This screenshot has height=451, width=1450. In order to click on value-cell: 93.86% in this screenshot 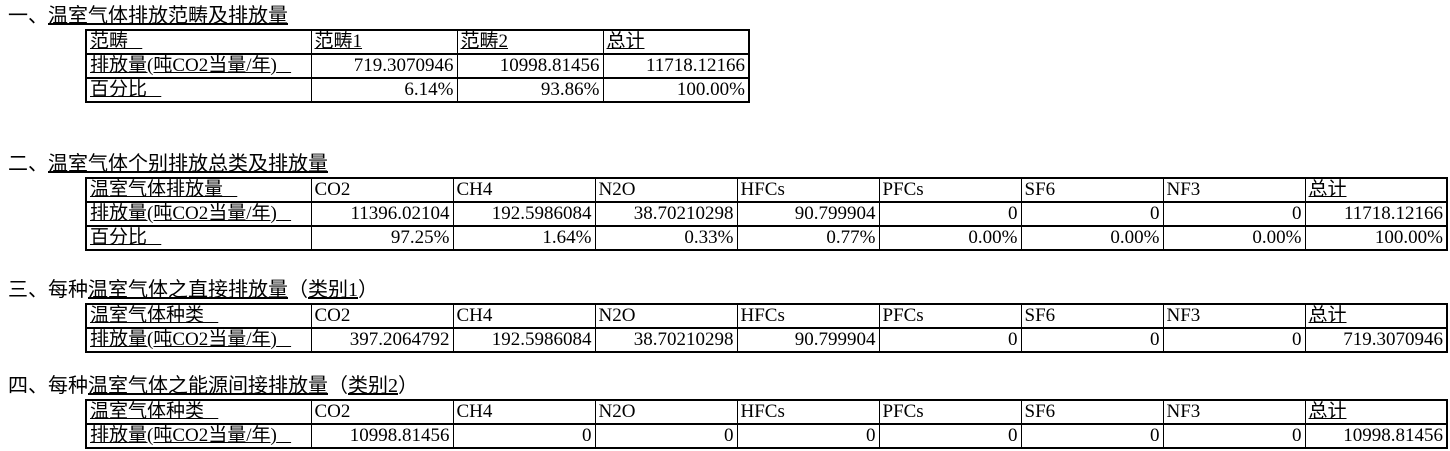, I will do `click(530, 90)`.